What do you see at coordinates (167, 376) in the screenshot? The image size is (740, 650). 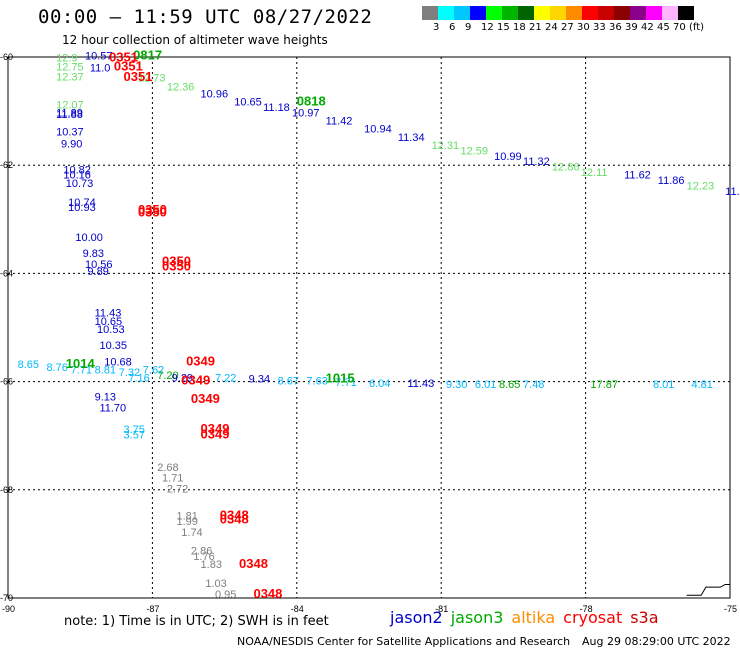 I see `wave-height-value: 7.20` at bounding box center [167, 376].